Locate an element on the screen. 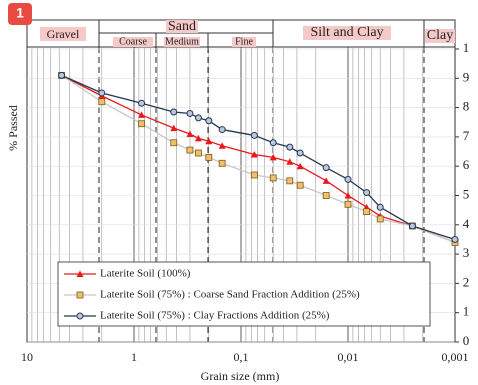 This screenshot has height=385, width=478. zone-boundaries is located at coordinates (261, 33).